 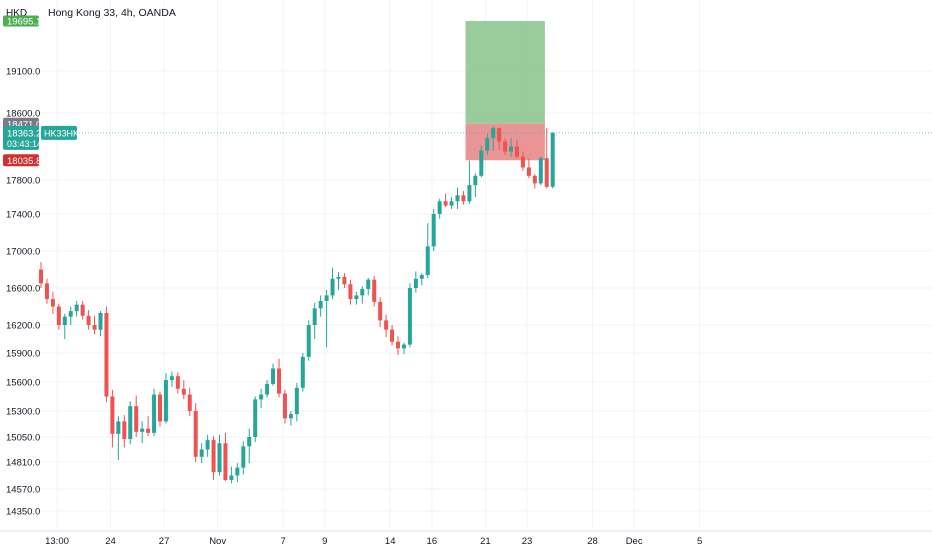 I want to click on price-tick-label: 17000.0, so click(x=23, y=252).